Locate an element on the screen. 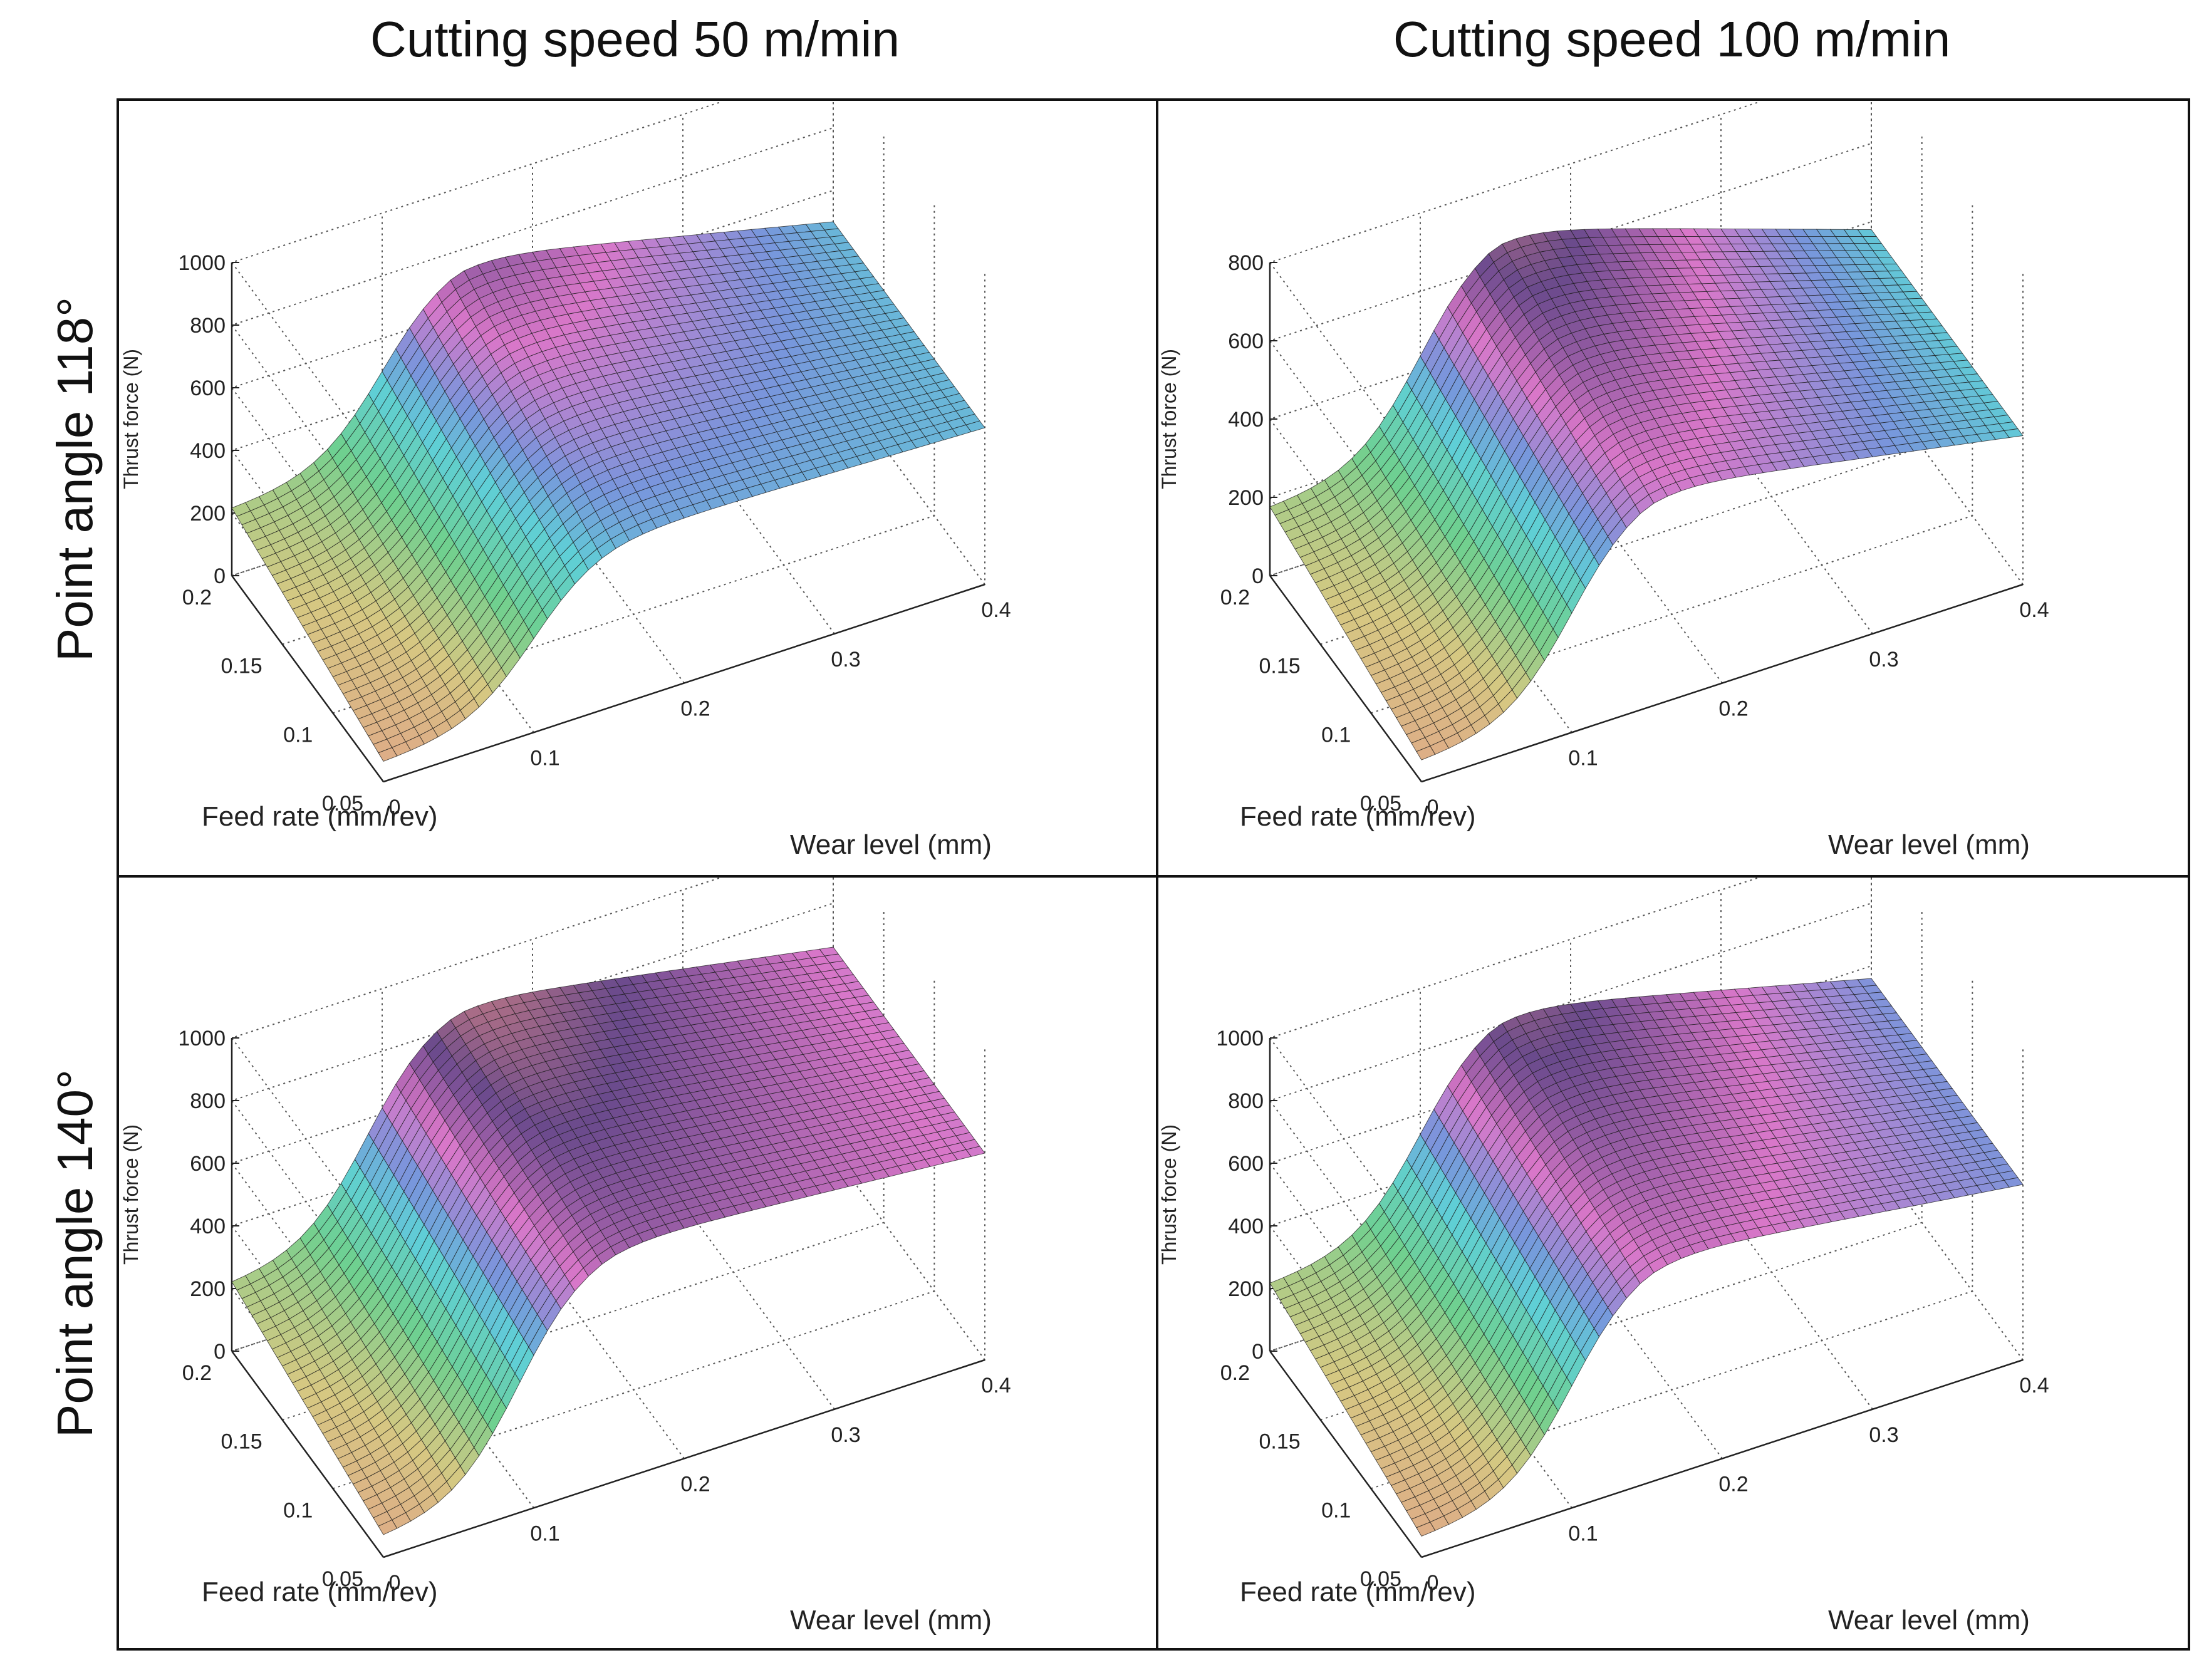  panel-divider-horizontal is located at coordinates (1153, 877).